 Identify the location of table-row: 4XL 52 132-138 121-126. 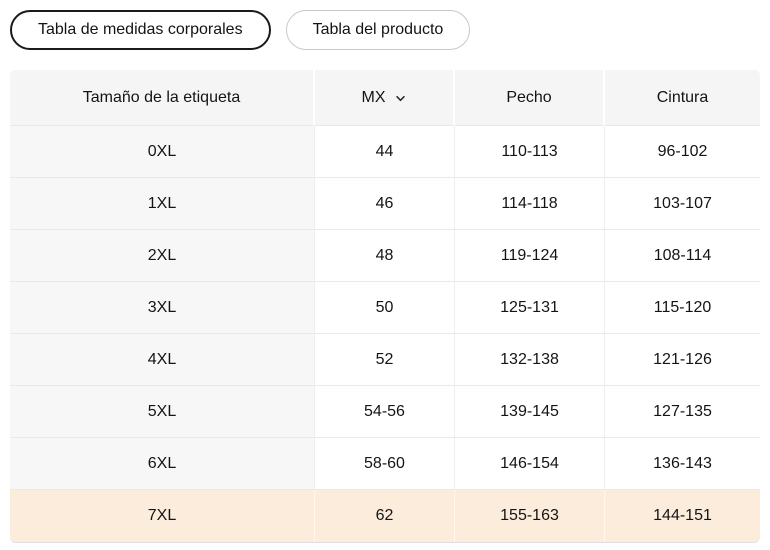
(385, 360).